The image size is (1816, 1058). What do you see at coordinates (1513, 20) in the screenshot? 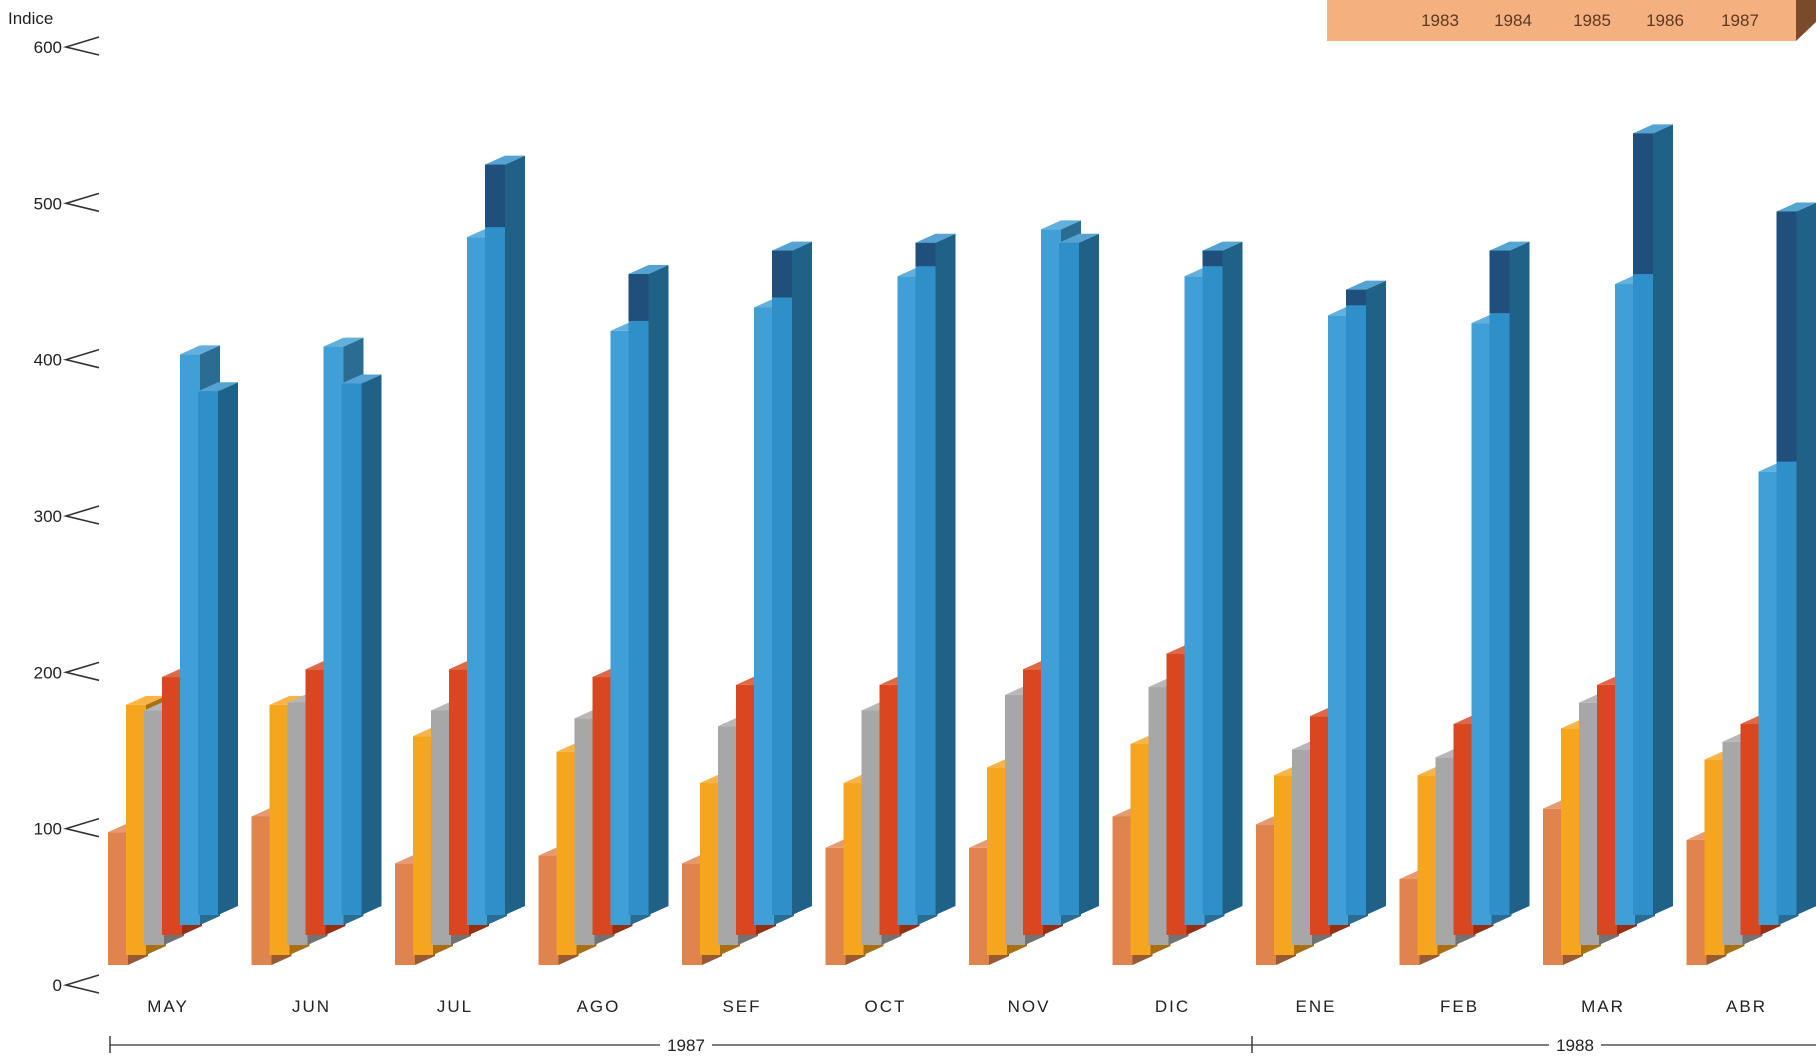
I see `legend-entry: 1984` at bounding box center [1513, 20].